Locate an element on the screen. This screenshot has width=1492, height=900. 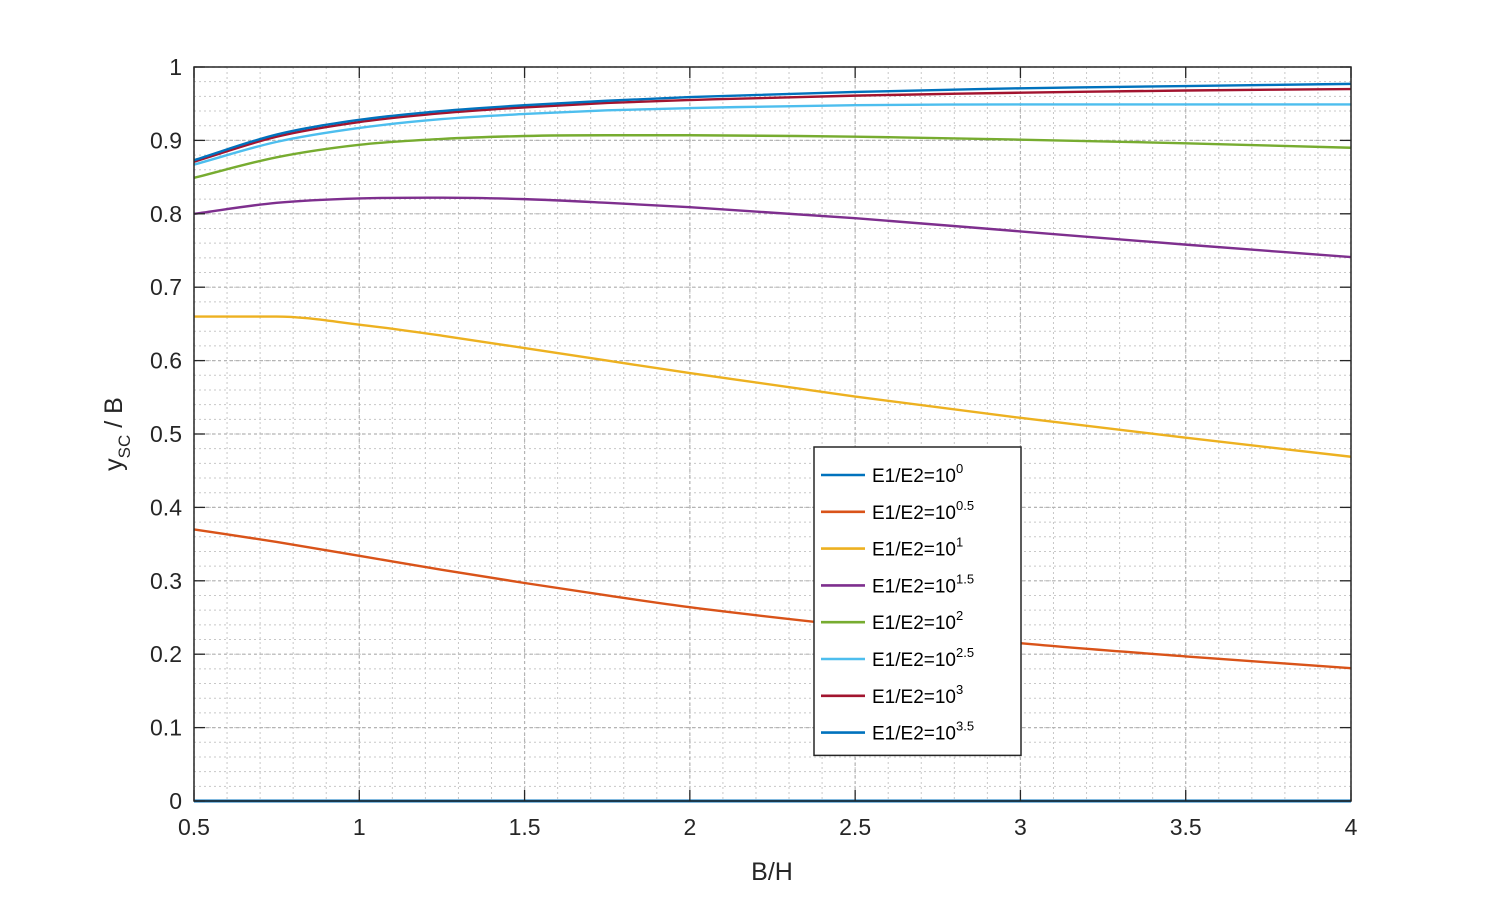
y-tick-labels: 0 0.1 0.2 0.3 0.4 0.5 0.6 0.7 0.8 0.9 1 is located at coordinates (166, 434).